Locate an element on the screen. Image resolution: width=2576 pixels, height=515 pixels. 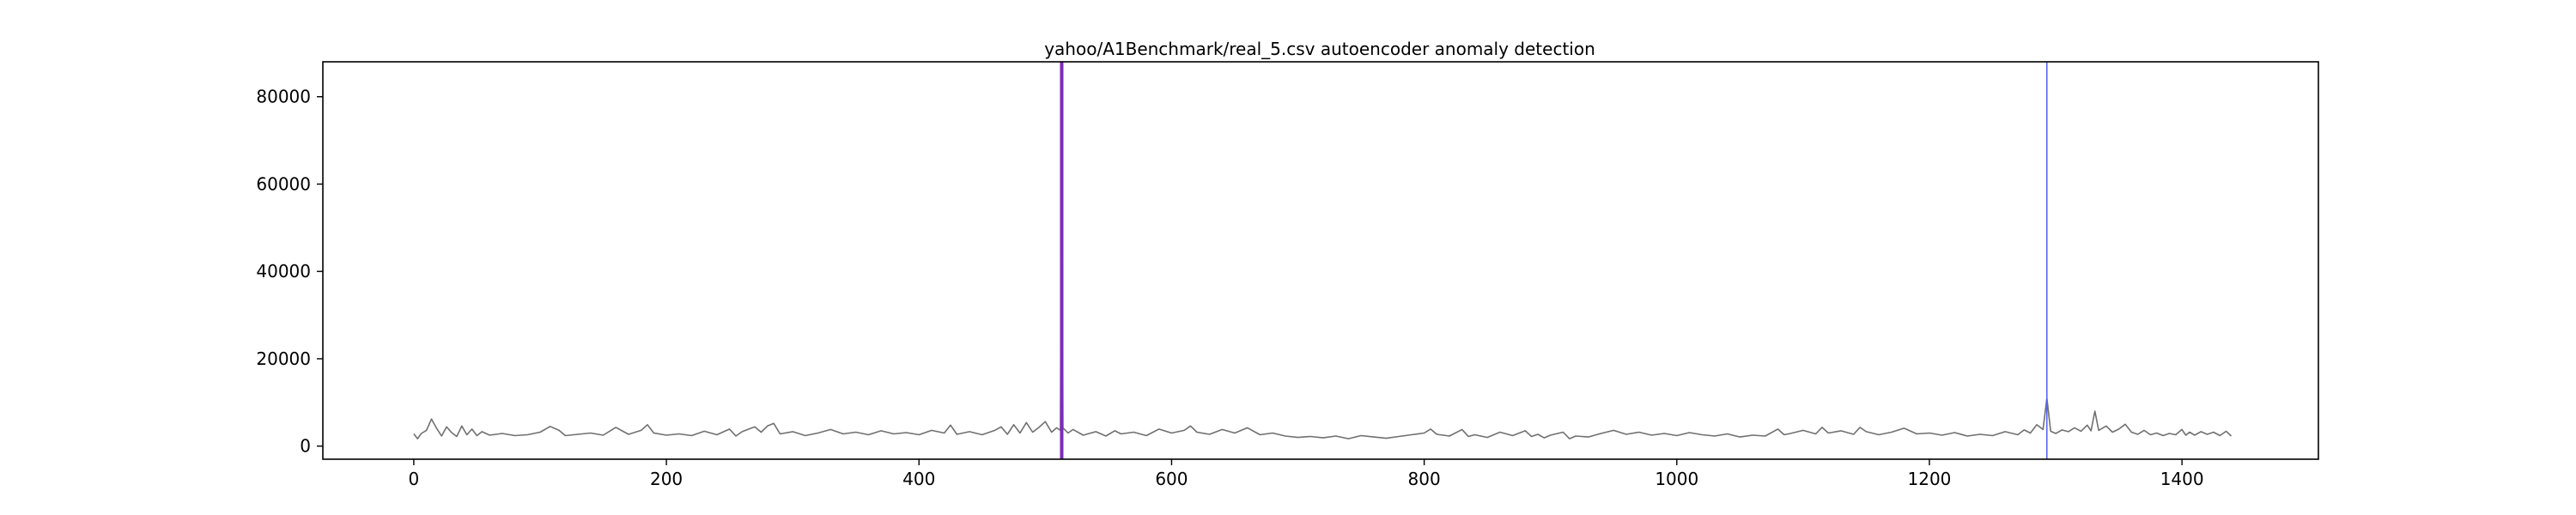
x-tick-label: 600 is located at coordinates (1171, 479).